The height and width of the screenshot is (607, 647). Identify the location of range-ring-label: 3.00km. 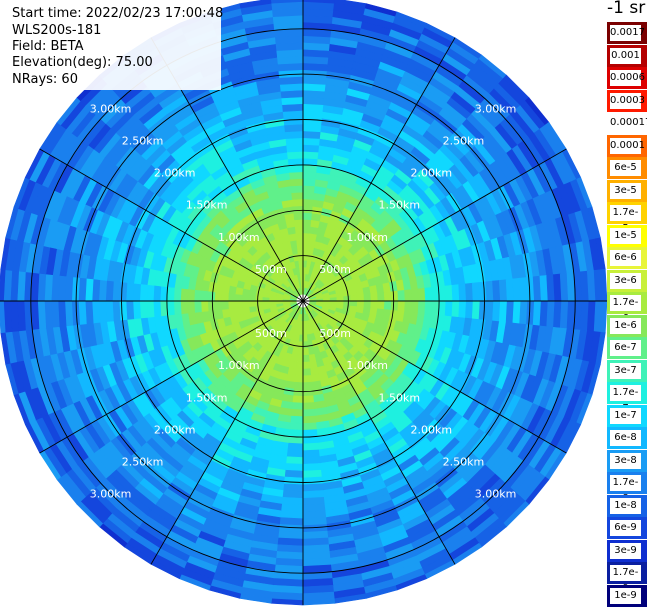
(496, 494).